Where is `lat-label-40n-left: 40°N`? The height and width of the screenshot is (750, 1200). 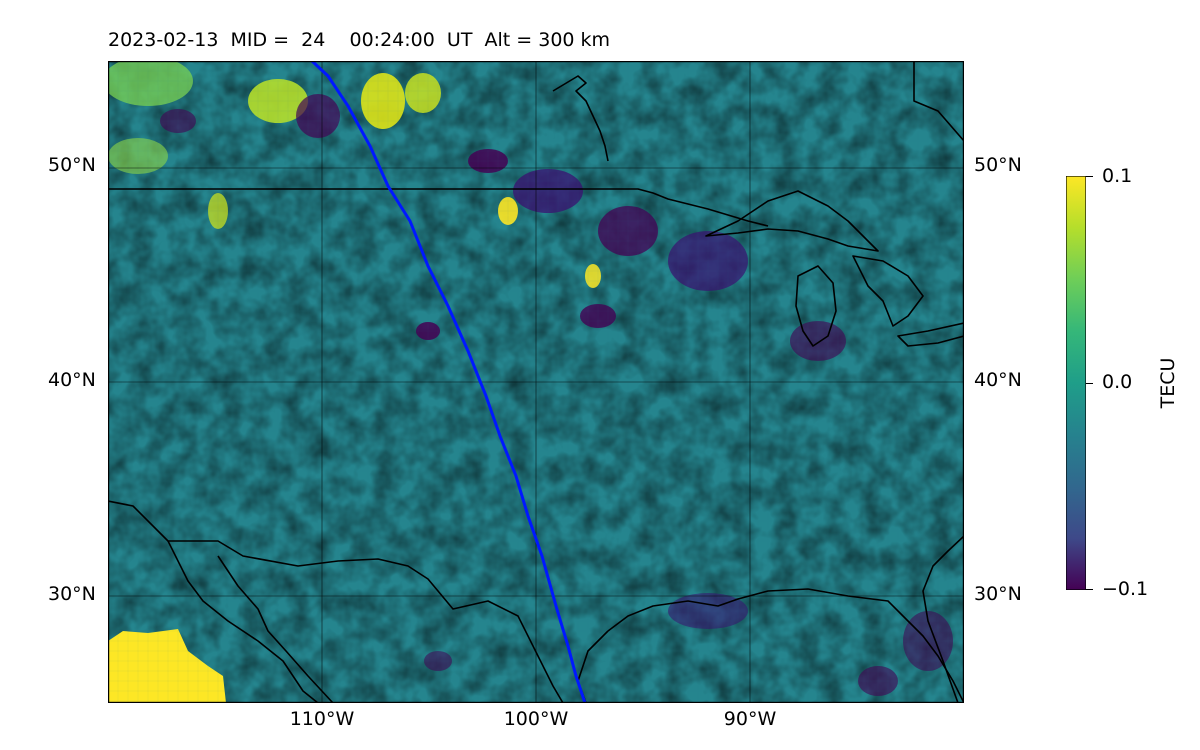 lat-label-40n-left: 40°N is located at coordinates (72, 380).